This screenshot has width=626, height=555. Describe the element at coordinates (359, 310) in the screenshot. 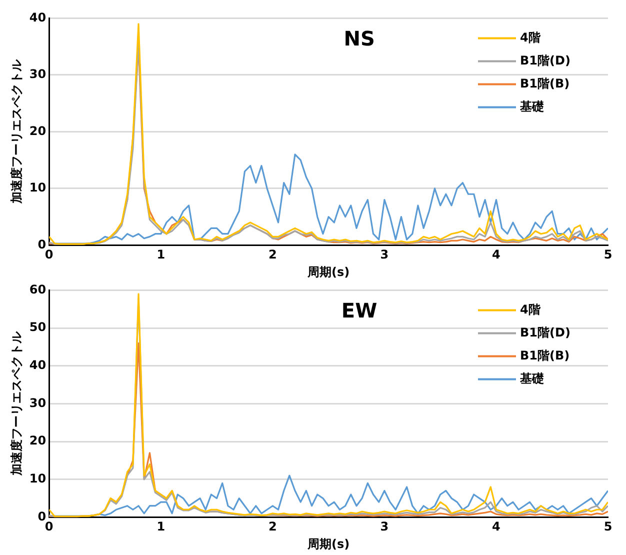

I see `text: EW` at that location.